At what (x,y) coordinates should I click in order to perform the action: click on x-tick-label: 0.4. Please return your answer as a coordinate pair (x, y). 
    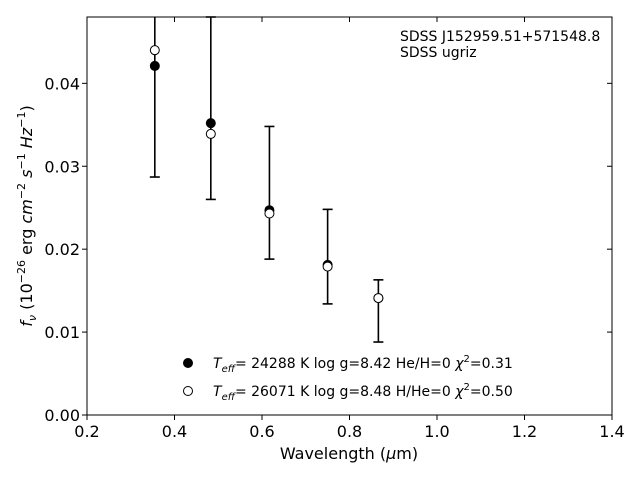
    Looking at the image, I should click on (174, 431).